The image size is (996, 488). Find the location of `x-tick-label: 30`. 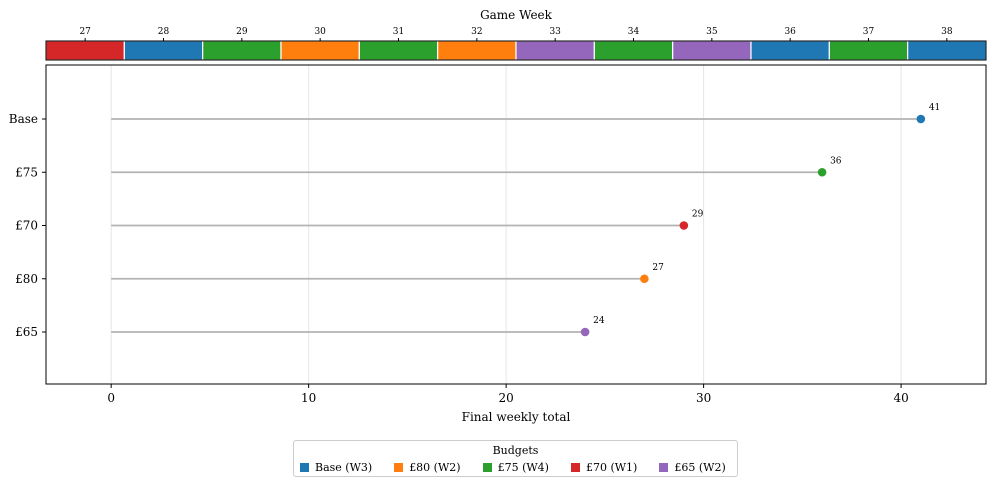

x-tick-label: 30 is located at coordinates (703, 398).